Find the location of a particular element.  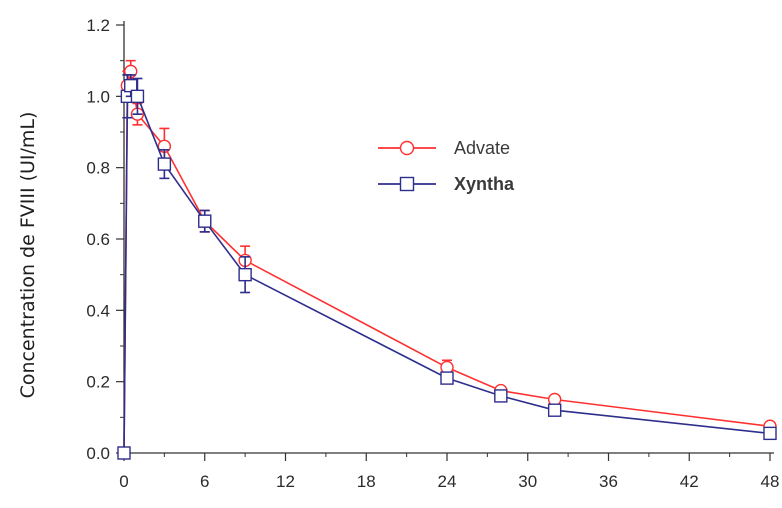

legend-label-xyntha: Xyntha is located at coordinates (484, 184).